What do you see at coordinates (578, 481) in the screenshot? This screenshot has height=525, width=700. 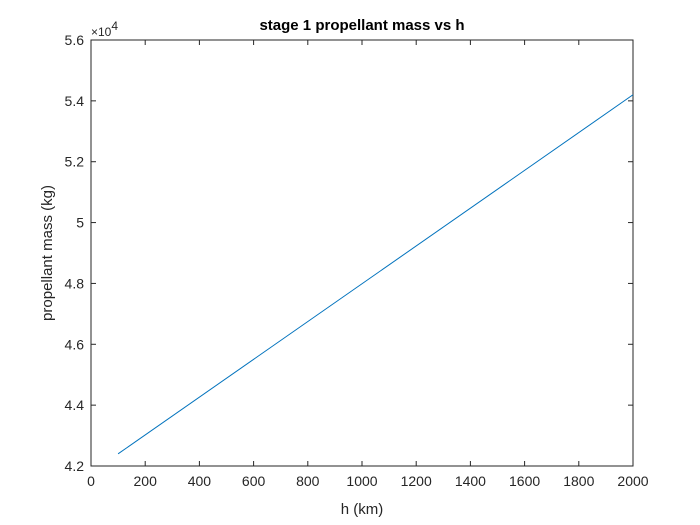 I see `x-tick-label: 1800` at bounding box center [578, 481].